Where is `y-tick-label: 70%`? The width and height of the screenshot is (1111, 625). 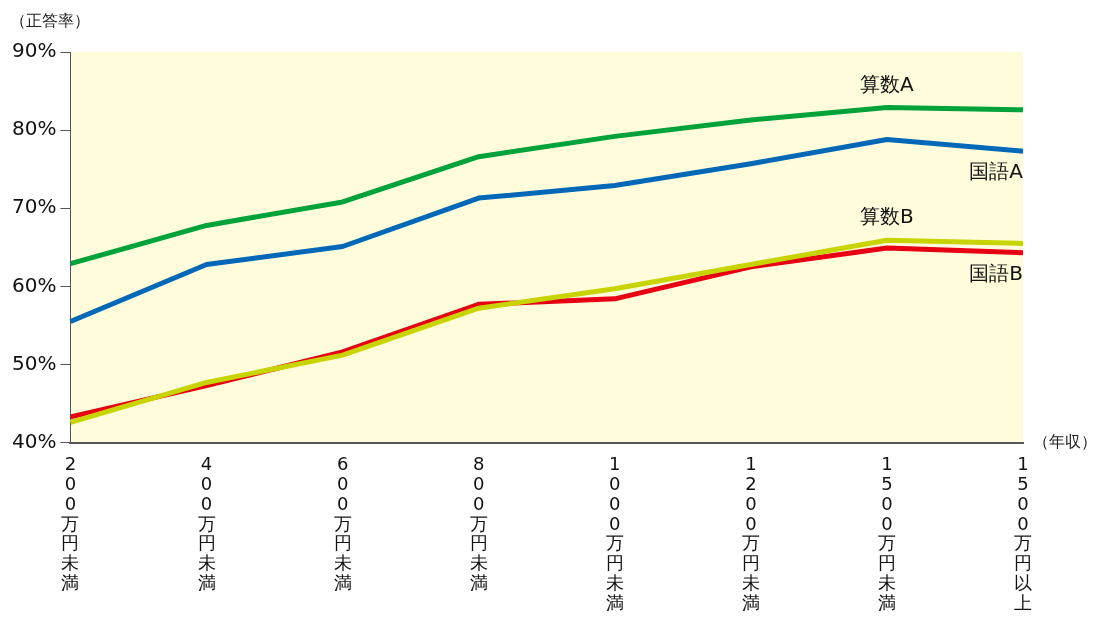
y-tick-label: 70% is located at coordinates (34, 206).